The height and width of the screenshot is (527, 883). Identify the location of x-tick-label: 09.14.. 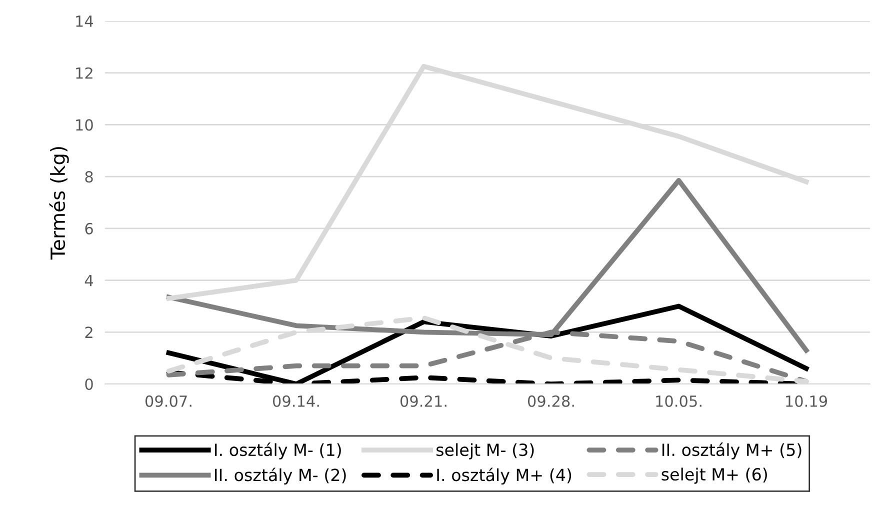
(295, 401).